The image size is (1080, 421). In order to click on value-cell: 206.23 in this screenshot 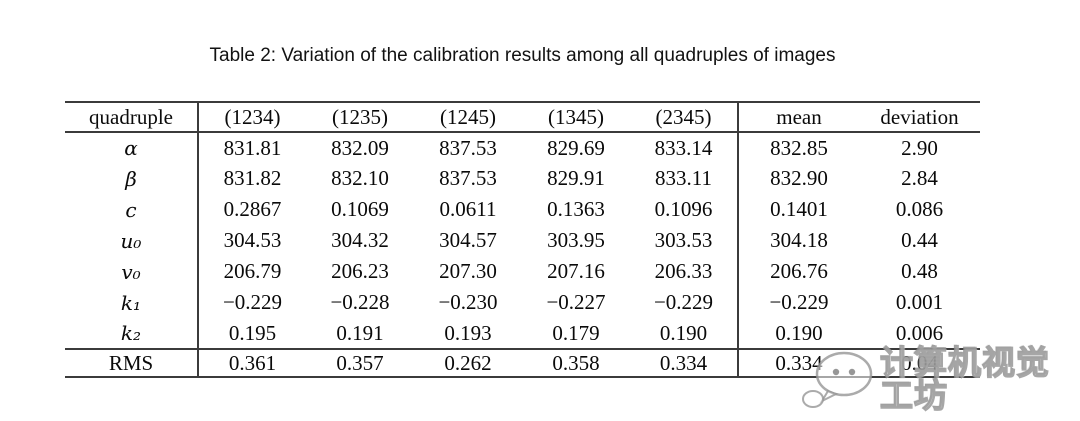, I will do `click(360, 271)`.